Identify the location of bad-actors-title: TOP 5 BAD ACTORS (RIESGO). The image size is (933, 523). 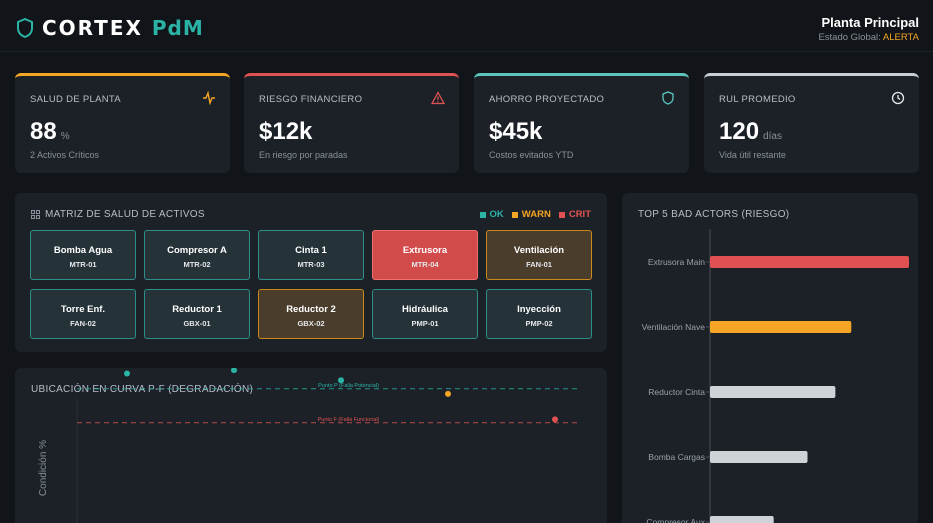
(714, 214).